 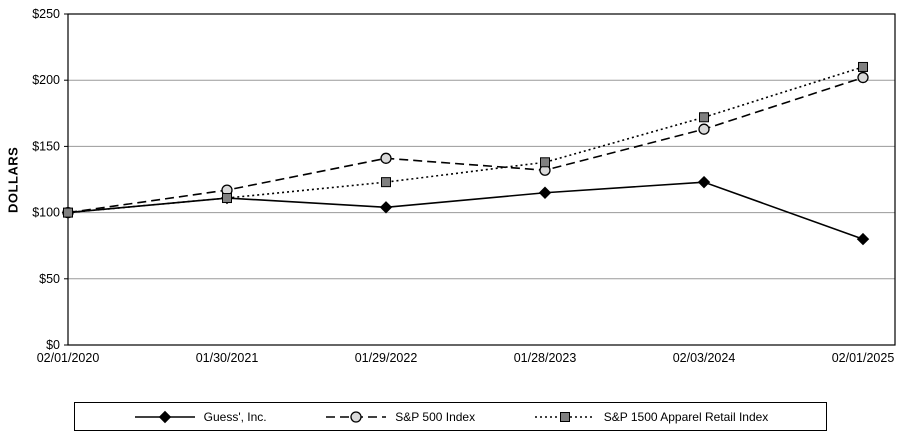 I want to click on x-tick-label: 02/01/2020, so click(x=68, y=358).